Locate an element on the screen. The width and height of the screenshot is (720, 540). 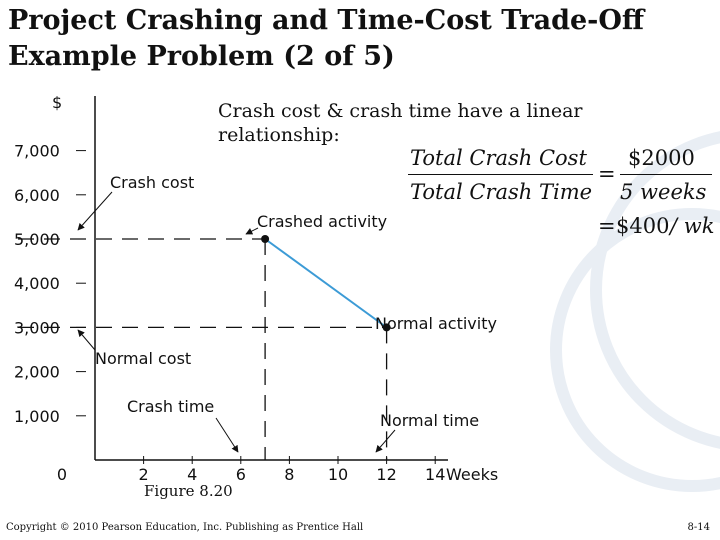
y-tick-label: 6,000 is located at coordinates (37, 195).